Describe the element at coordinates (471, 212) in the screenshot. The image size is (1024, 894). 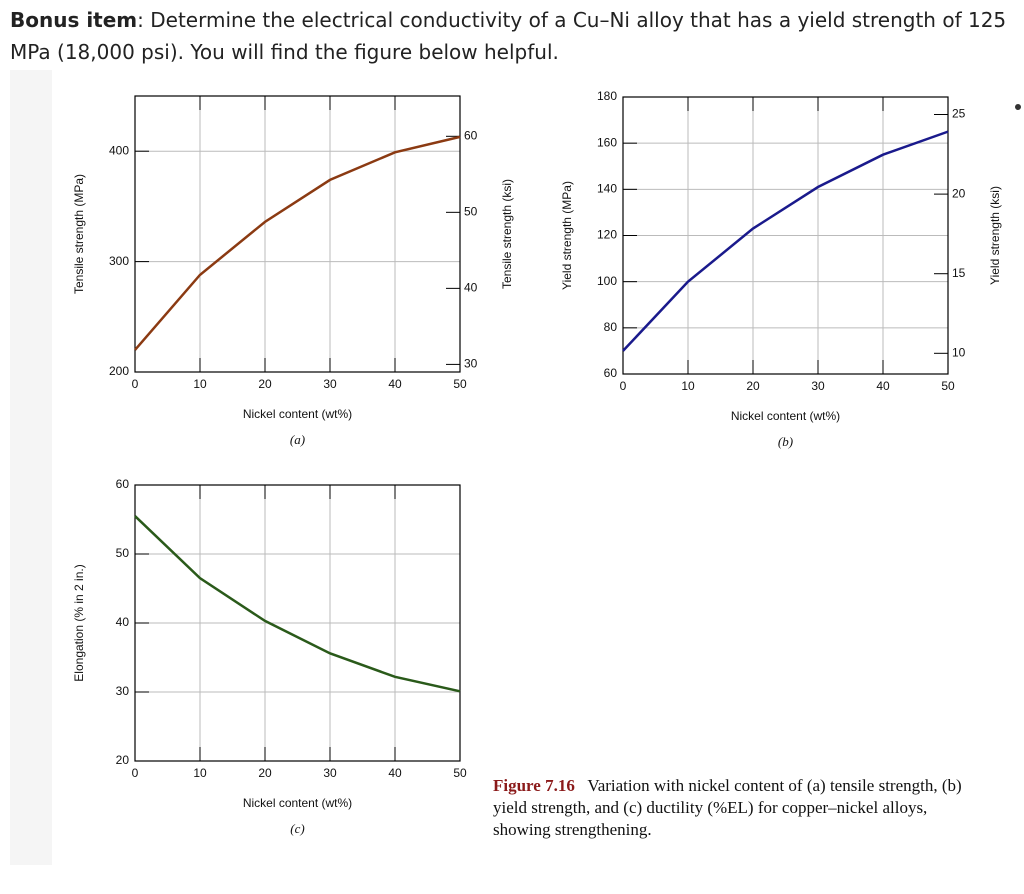
I see `y2-tick-label: 50` at that location.